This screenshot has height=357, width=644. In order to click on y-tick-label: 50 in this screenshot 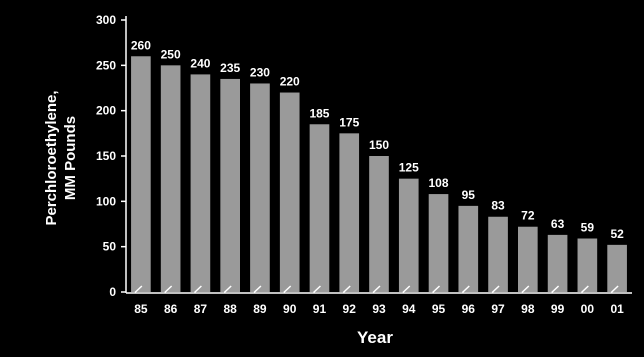, I will do `click(110, 247)`.